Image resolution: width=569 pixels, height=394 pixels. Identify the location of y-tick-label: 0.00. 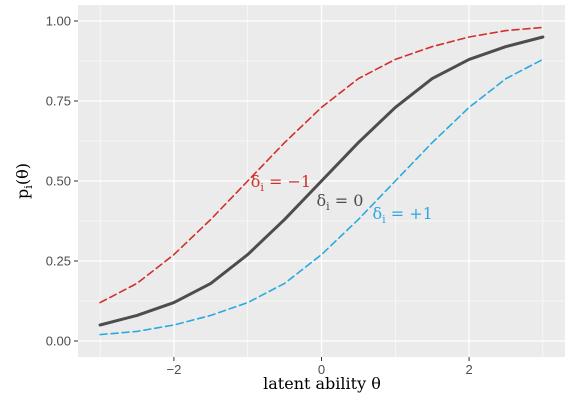
(58, 341).